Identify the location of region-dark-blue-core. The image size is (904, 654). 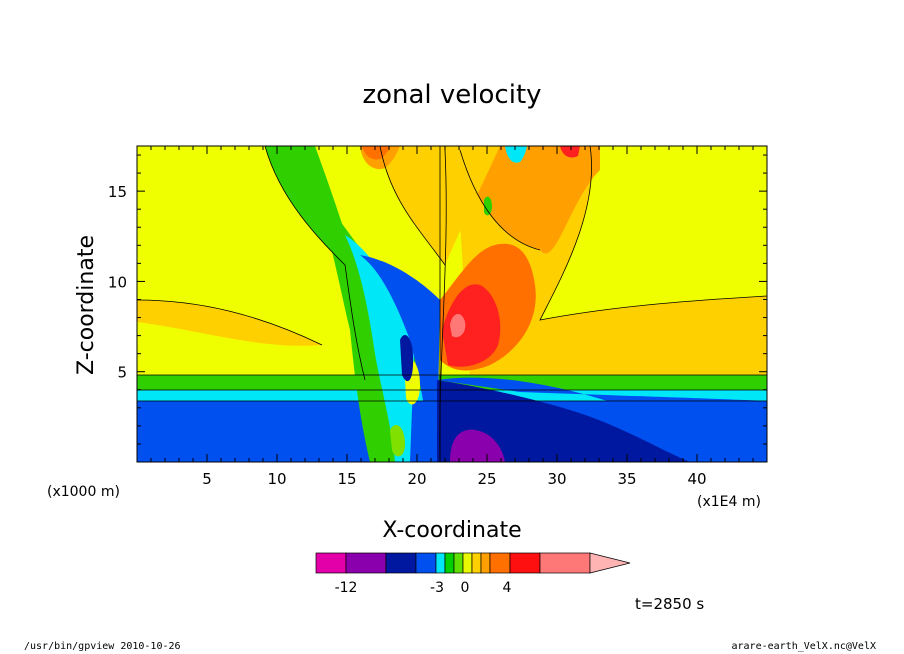
(407, 358).